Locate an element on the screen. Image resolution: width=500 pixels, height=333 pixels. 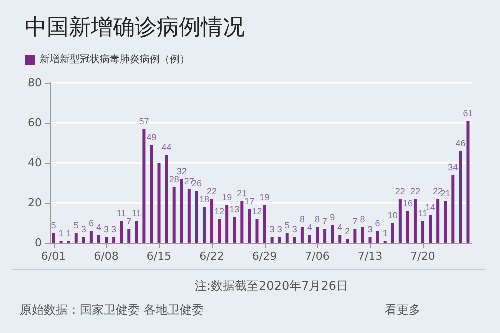
x-tick-label: 6/08 is located at coordinates (106, 256).